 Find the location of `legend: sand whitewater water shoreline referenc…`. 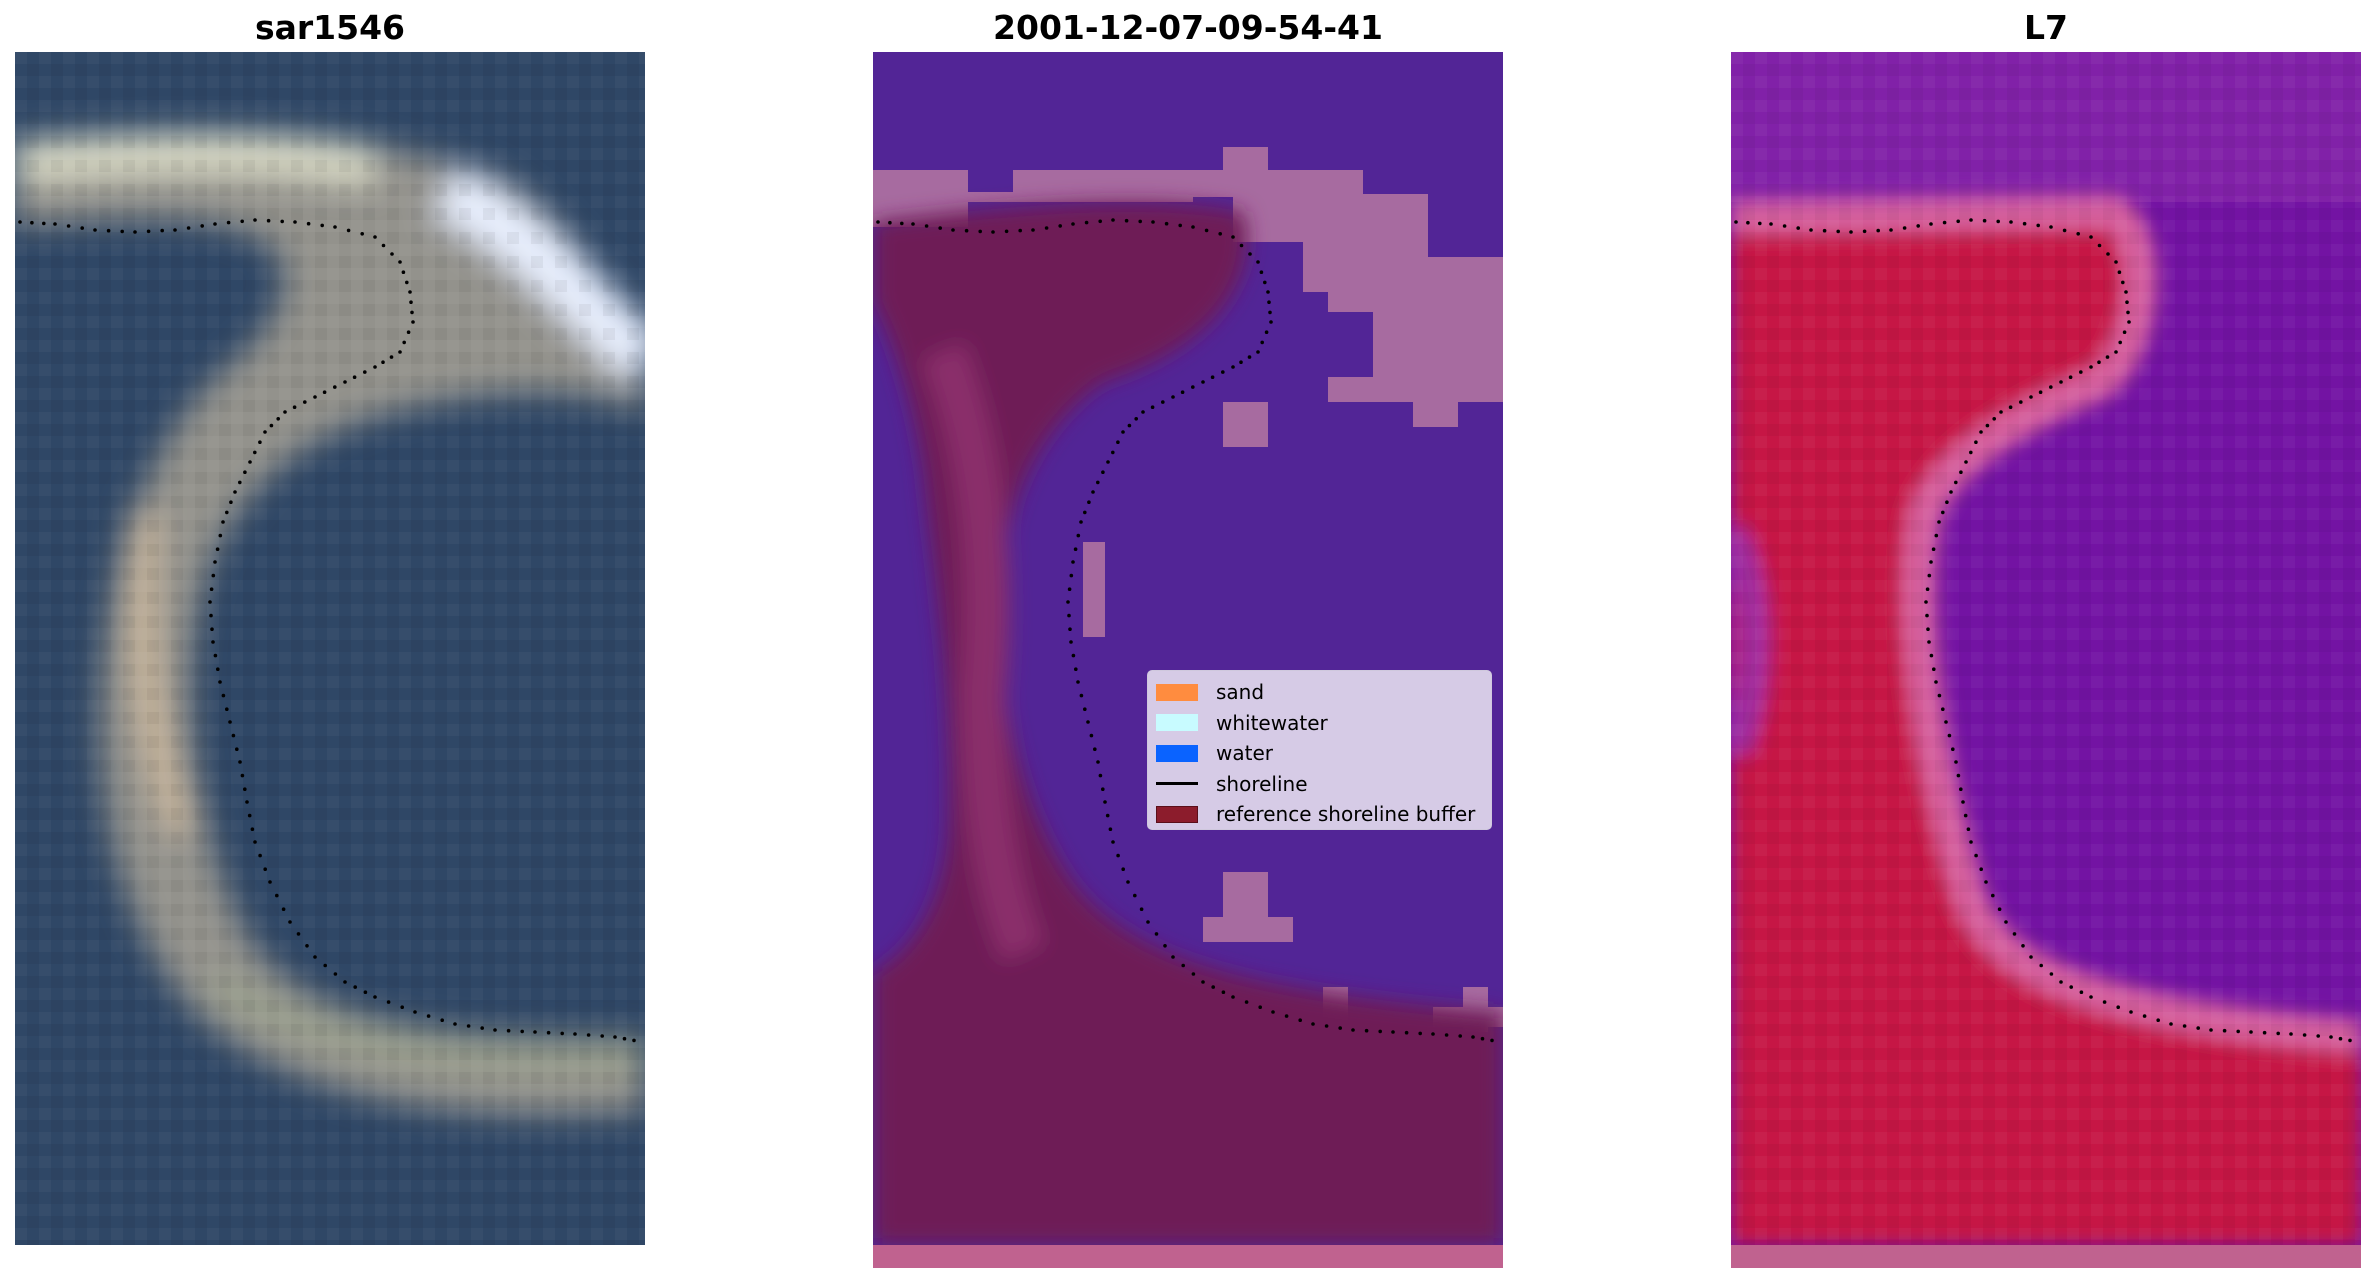

legend: sand whitewater water shoreline referenc… is located at coordinates (1319, 750).